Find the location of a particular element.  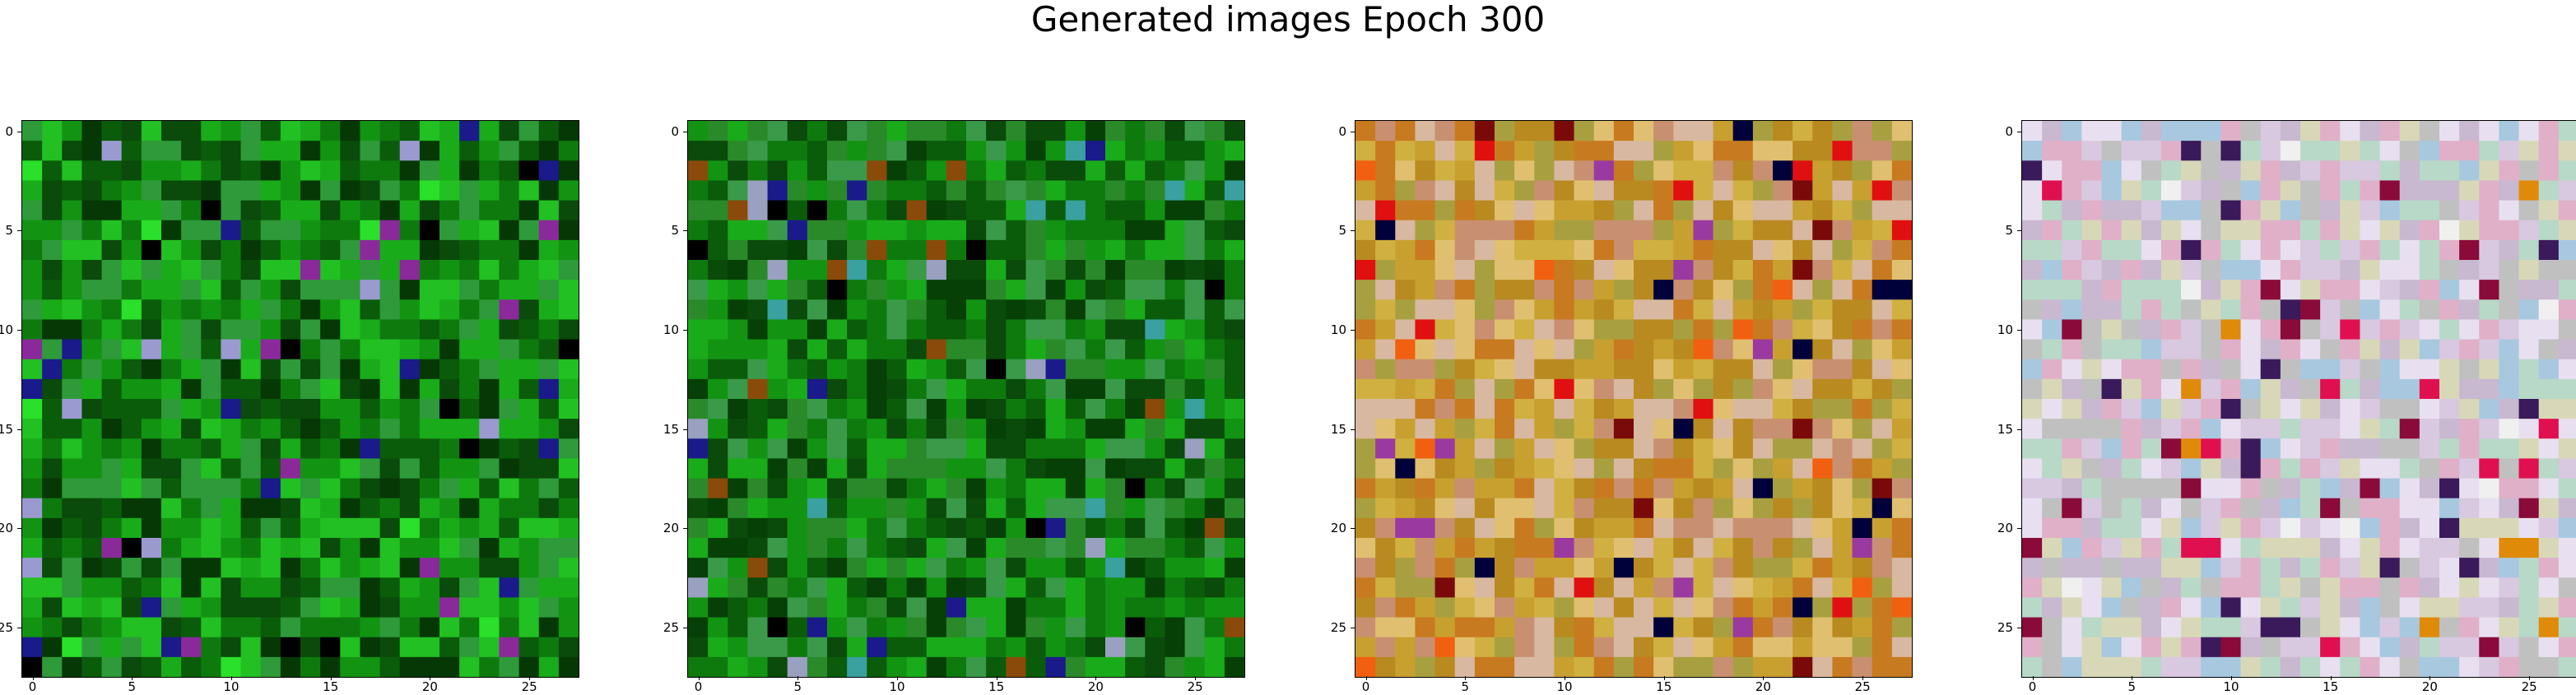

x-tick-label: 25 is located at coordinates (529, 686).